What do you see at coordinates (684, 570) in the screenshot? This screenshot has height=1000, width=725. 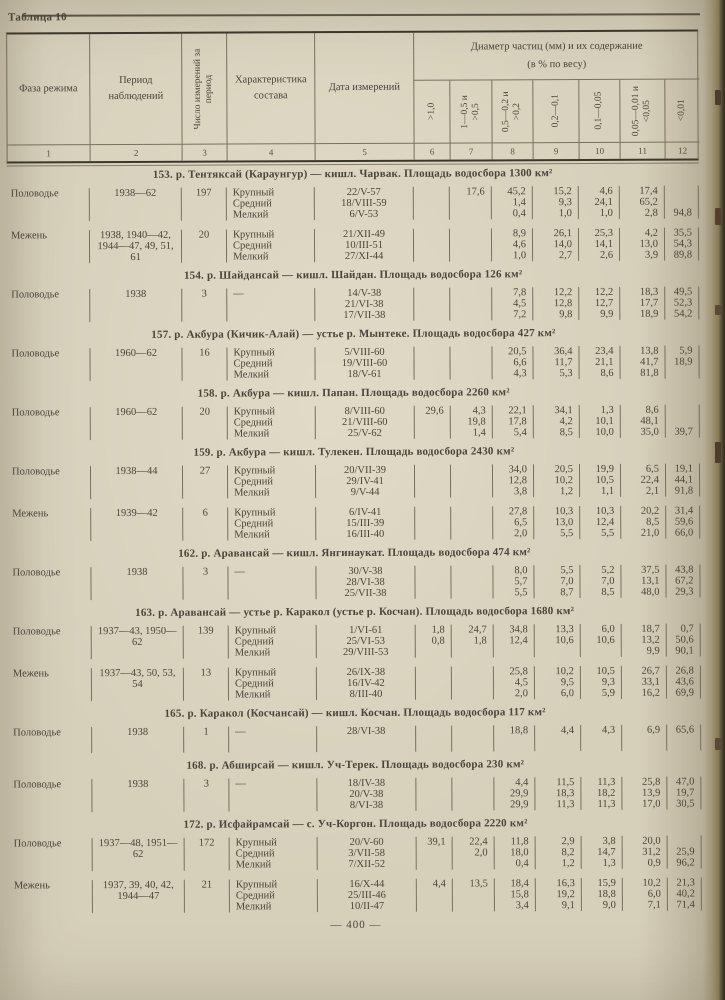 I see `diameter-value: 43,8` at bounding box center [684, 570].